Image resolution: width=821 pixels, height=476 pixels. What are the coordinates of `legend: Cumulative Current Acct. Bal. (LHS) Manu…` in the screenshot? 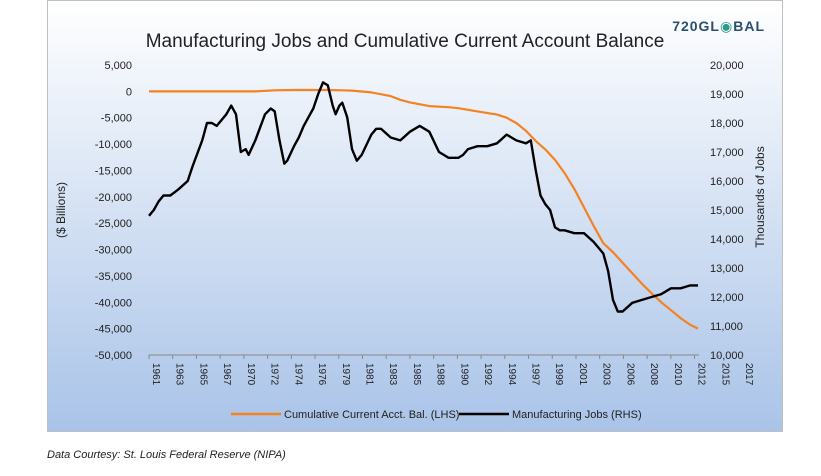 It's located at (436, 415).